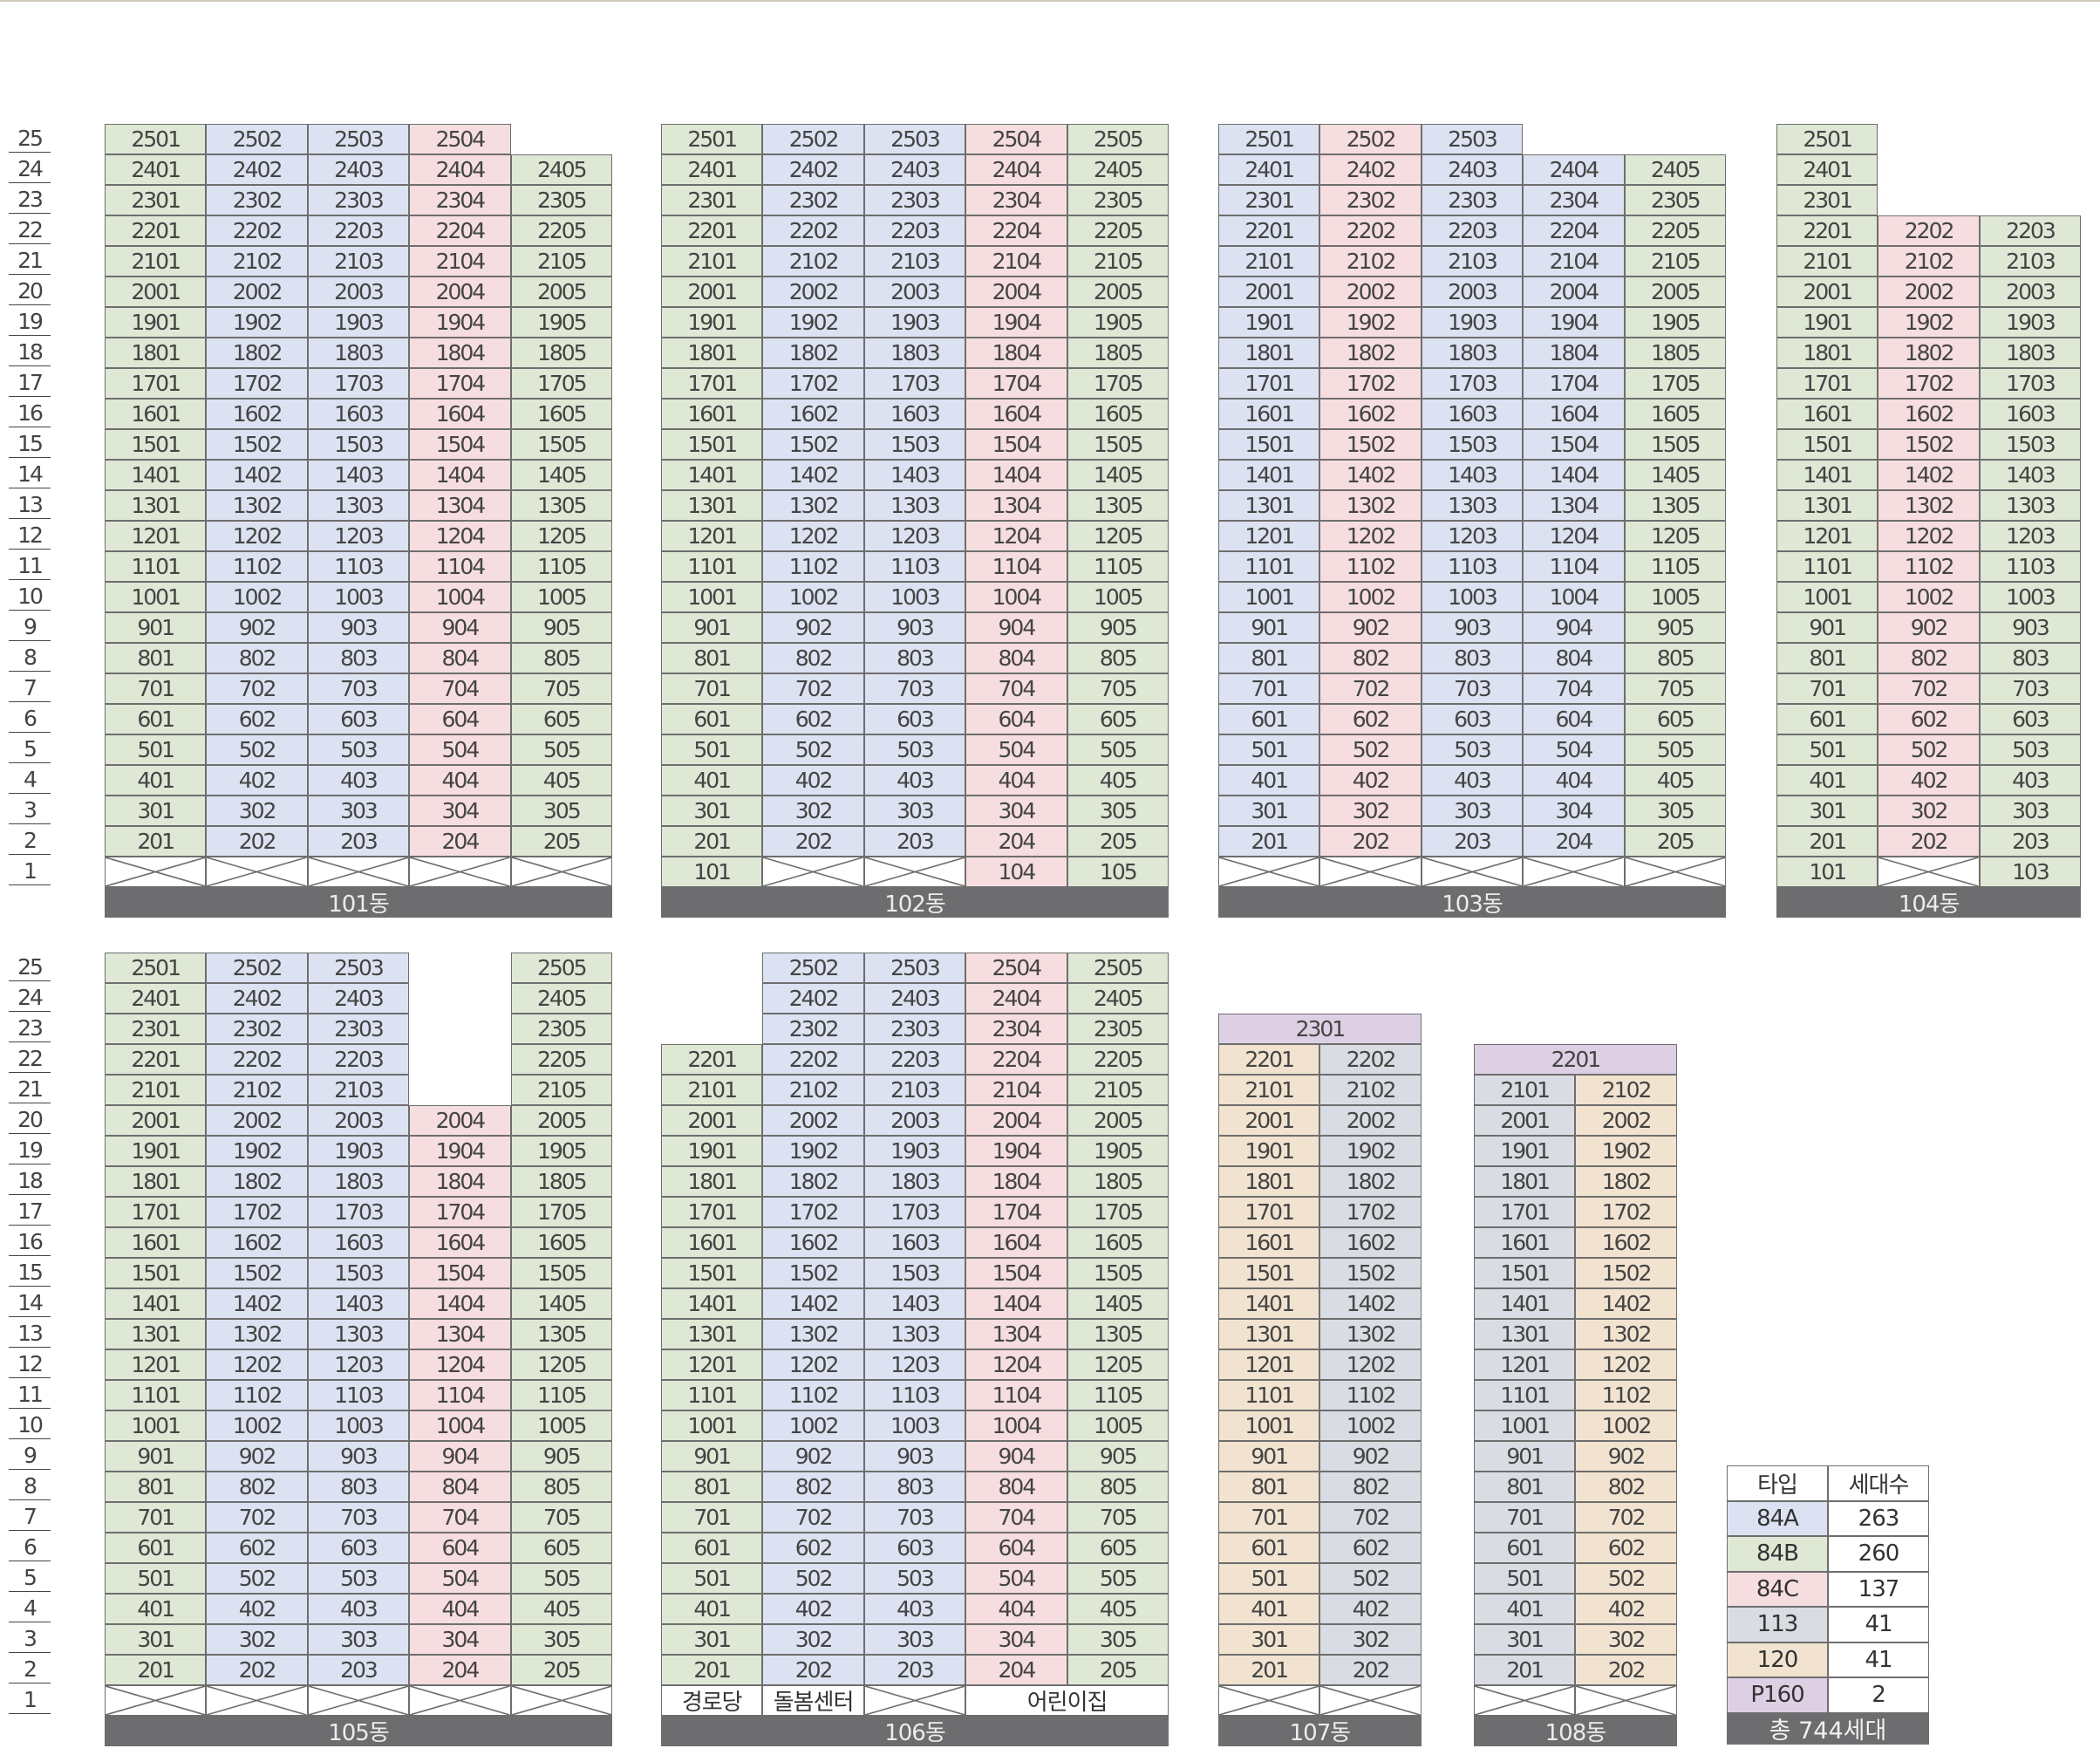 This screenshot has height=1762, width=2100. What do you see at coordinates (915, 322) in the screenshot?
I see `unit-cell: 1903` at bounding box center [915, 322].